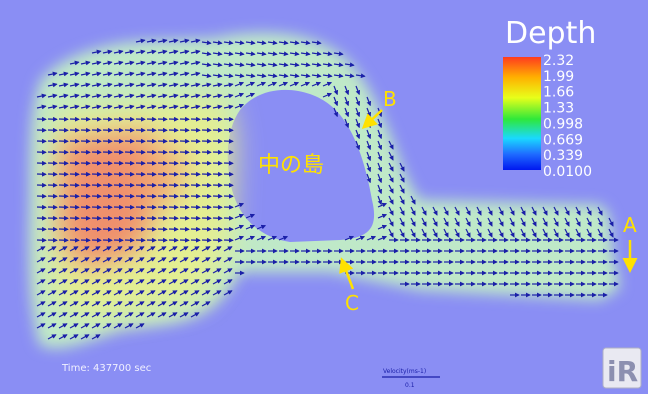 The image size is (648, 394). Describe the element at coordinates (558, 109) in the screenshot. I see `legend-tick-label: 1.33` at that location.